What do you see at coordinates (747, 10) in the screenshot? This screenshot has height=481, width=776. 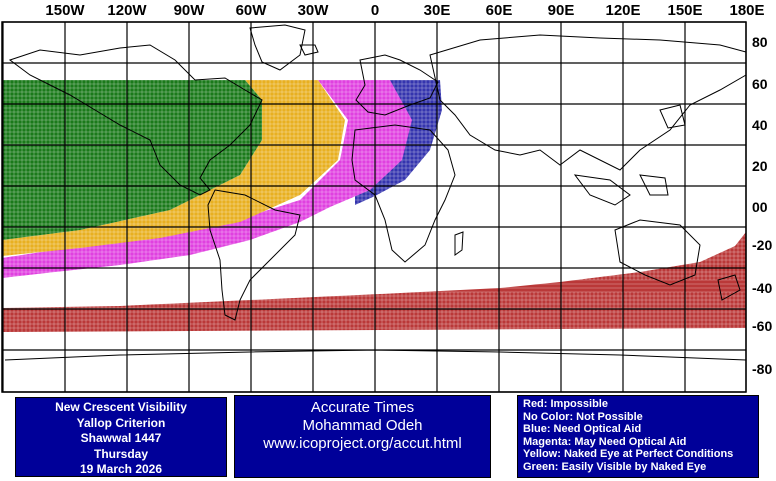 I see `lon-label-180e: 180E` at bounding box center [747, 10].